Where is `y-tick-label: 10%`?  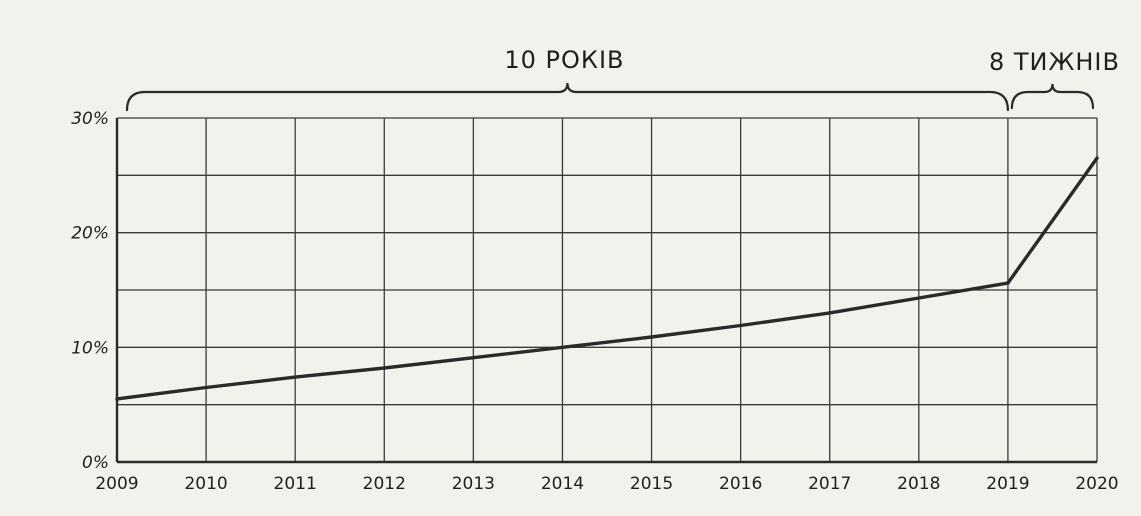 y-tick-label: 10% is located at coordinates (90, 348).